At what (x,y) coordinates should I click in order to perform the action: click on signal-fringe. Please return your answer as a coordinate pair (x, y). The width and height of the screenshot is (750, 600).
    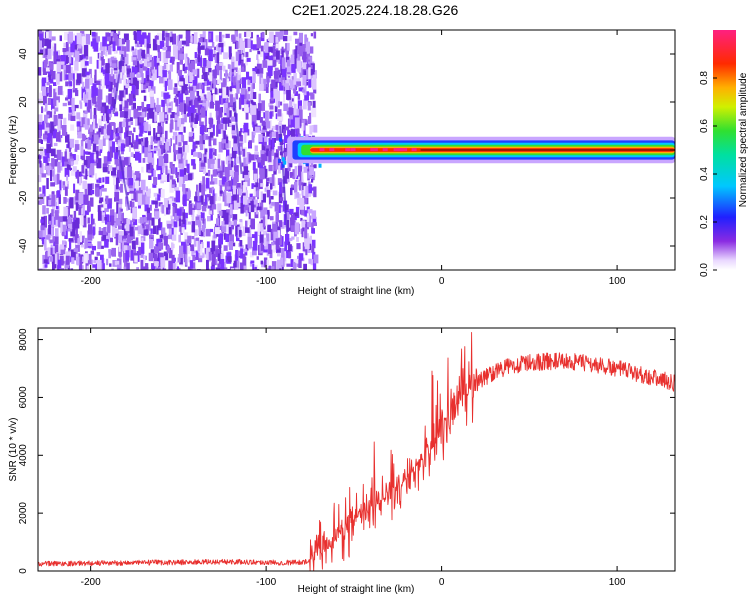
    Looking at the image, I should click on (315, 166).